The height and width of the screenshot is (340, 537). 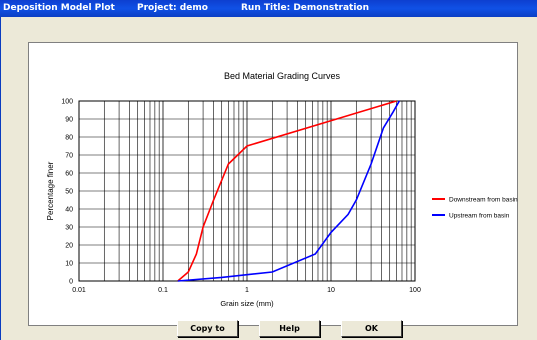 What do you see at coordinates (71, 282) in the screenshot?
I see `y-tick-label: 0` at bounding box center [71, 282].